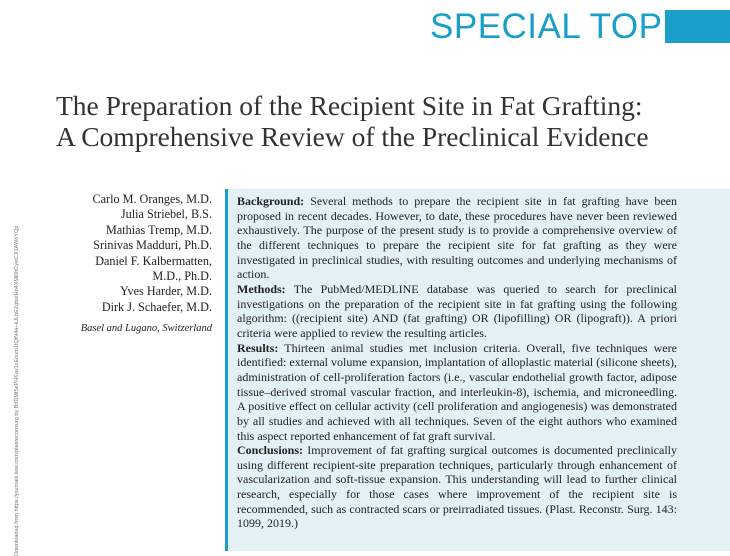 This screenshot has width=730, height=556. I want to click on banner-bar, so click(697, 26).